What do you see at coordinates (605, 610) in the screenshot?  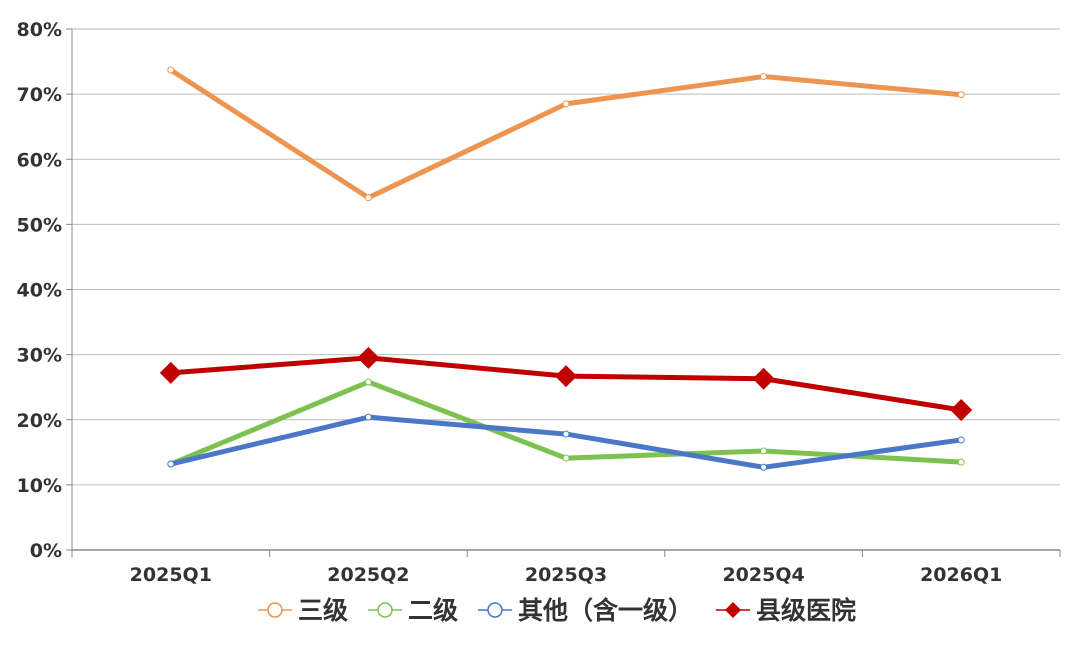 I see `legend-label: 其他（含一级）` at bounding box center [605, 610].